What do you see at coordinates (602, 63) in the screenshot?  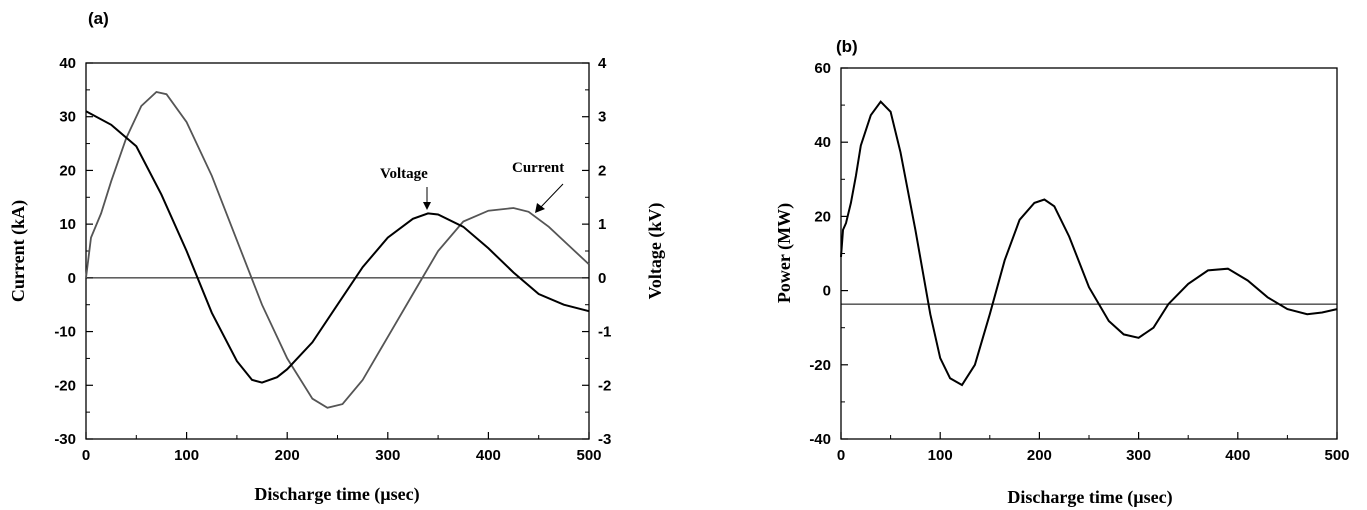 I see `panel-a-y2-tick-label: 4` at bounding box center [602, 63].